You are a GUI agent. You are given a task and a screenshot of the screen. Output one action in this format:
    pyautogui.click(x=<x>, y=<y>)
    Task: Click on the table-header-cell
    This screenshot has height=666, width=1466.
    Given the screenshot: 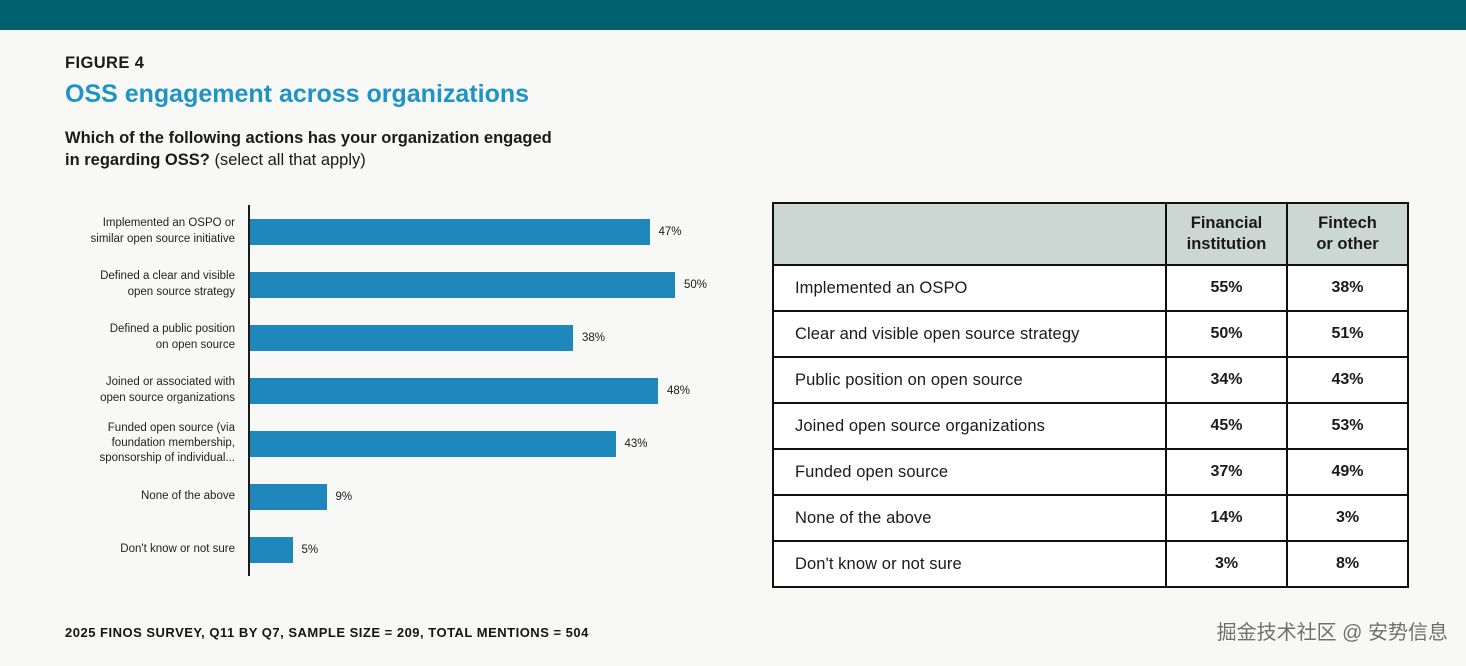 What is the action you would take?
    pyautogui.click(x=969, y=234)
    